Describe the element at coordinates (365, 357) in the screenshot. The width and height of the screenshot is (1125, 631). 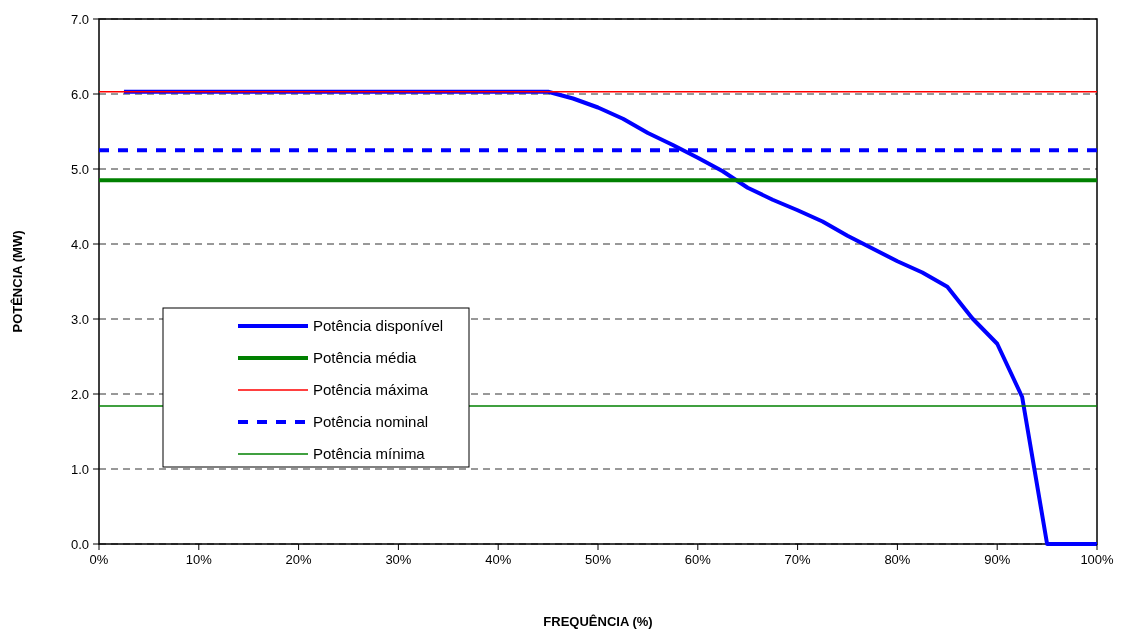
I see `legend-label: Potência média` at that location.